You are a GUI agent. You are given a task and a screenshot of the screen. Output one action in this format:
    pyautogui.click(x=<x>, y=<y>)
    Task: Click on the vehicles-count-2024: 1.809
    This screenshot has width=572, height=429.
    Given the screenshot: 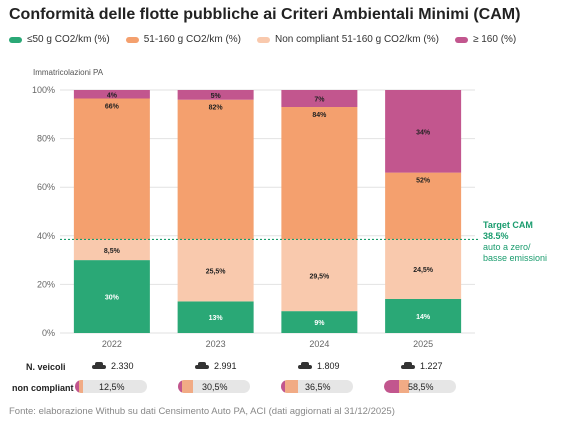 What is the action you would take?
    pyautogui.click(x=318, y=366)
    